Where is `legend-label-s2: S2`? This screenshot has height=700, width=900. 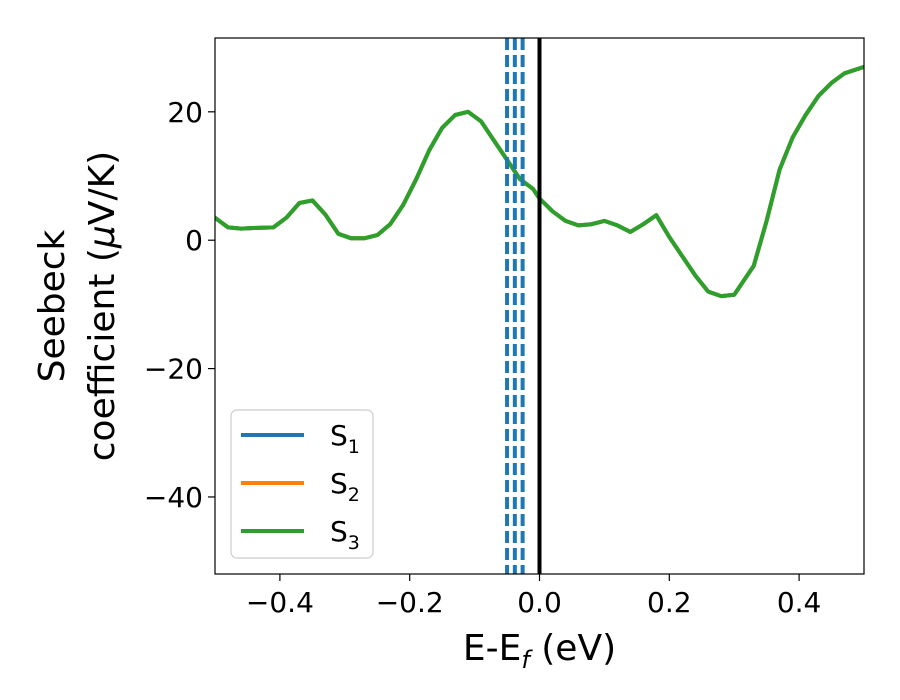 legend-label-s2: S2 is located at coordinates (345, 486).